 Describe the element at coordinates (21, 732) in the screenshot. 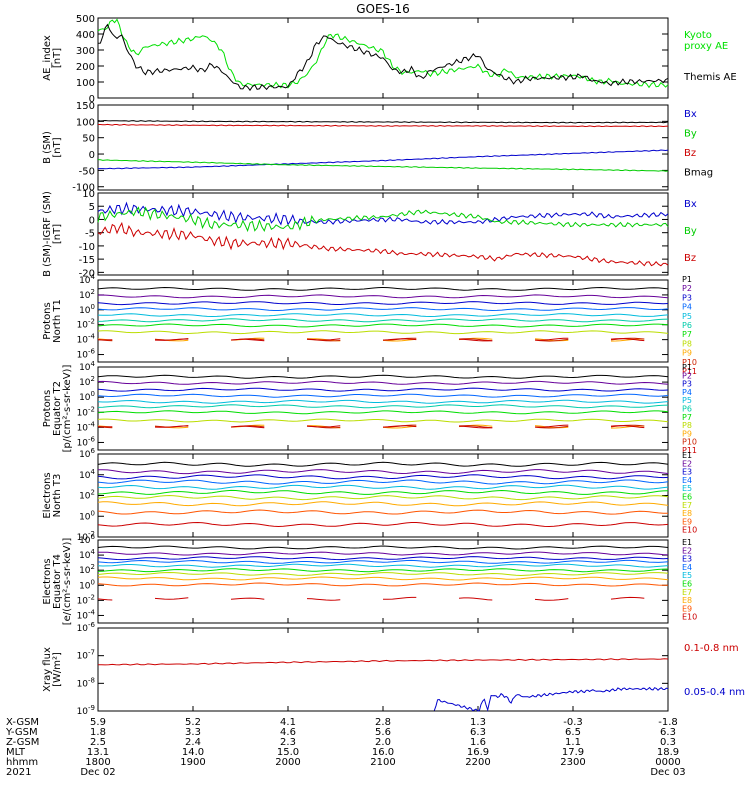

I see `ephem-label: Y-GSM` at that location.